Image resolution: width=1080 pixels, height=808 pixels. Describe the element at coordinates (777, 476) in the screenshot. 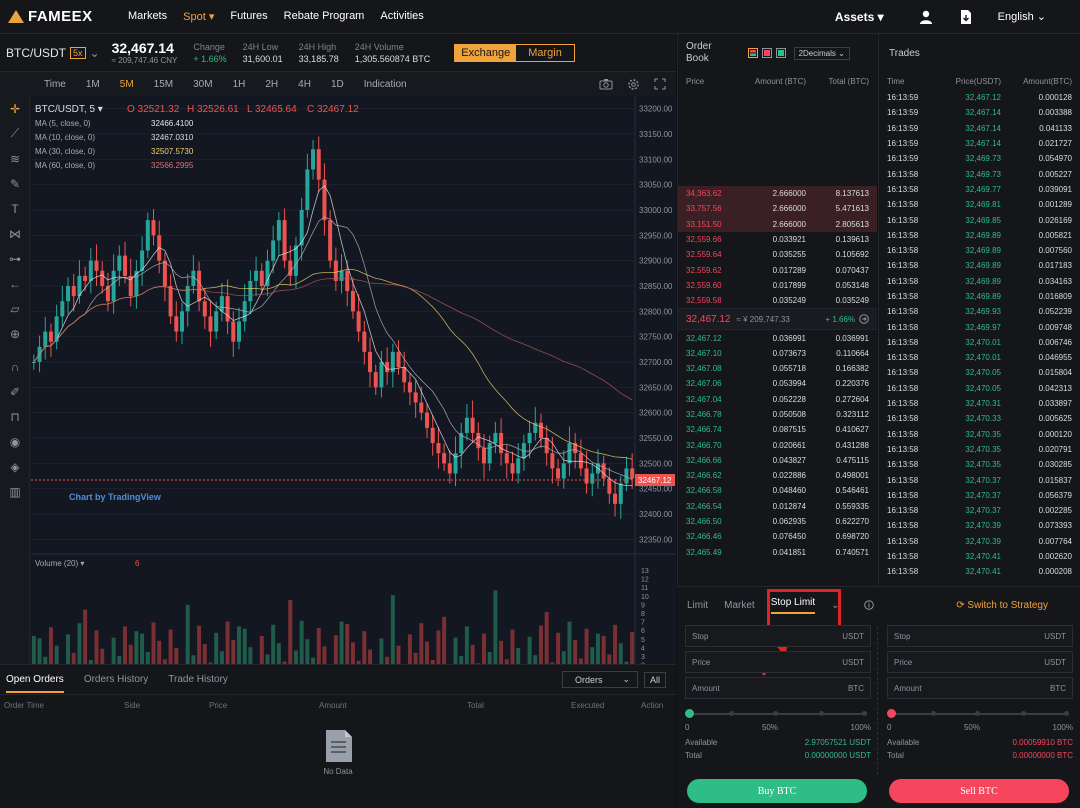

I see `bid-row: 32,466.62 0.022886 0.498001` at that location.